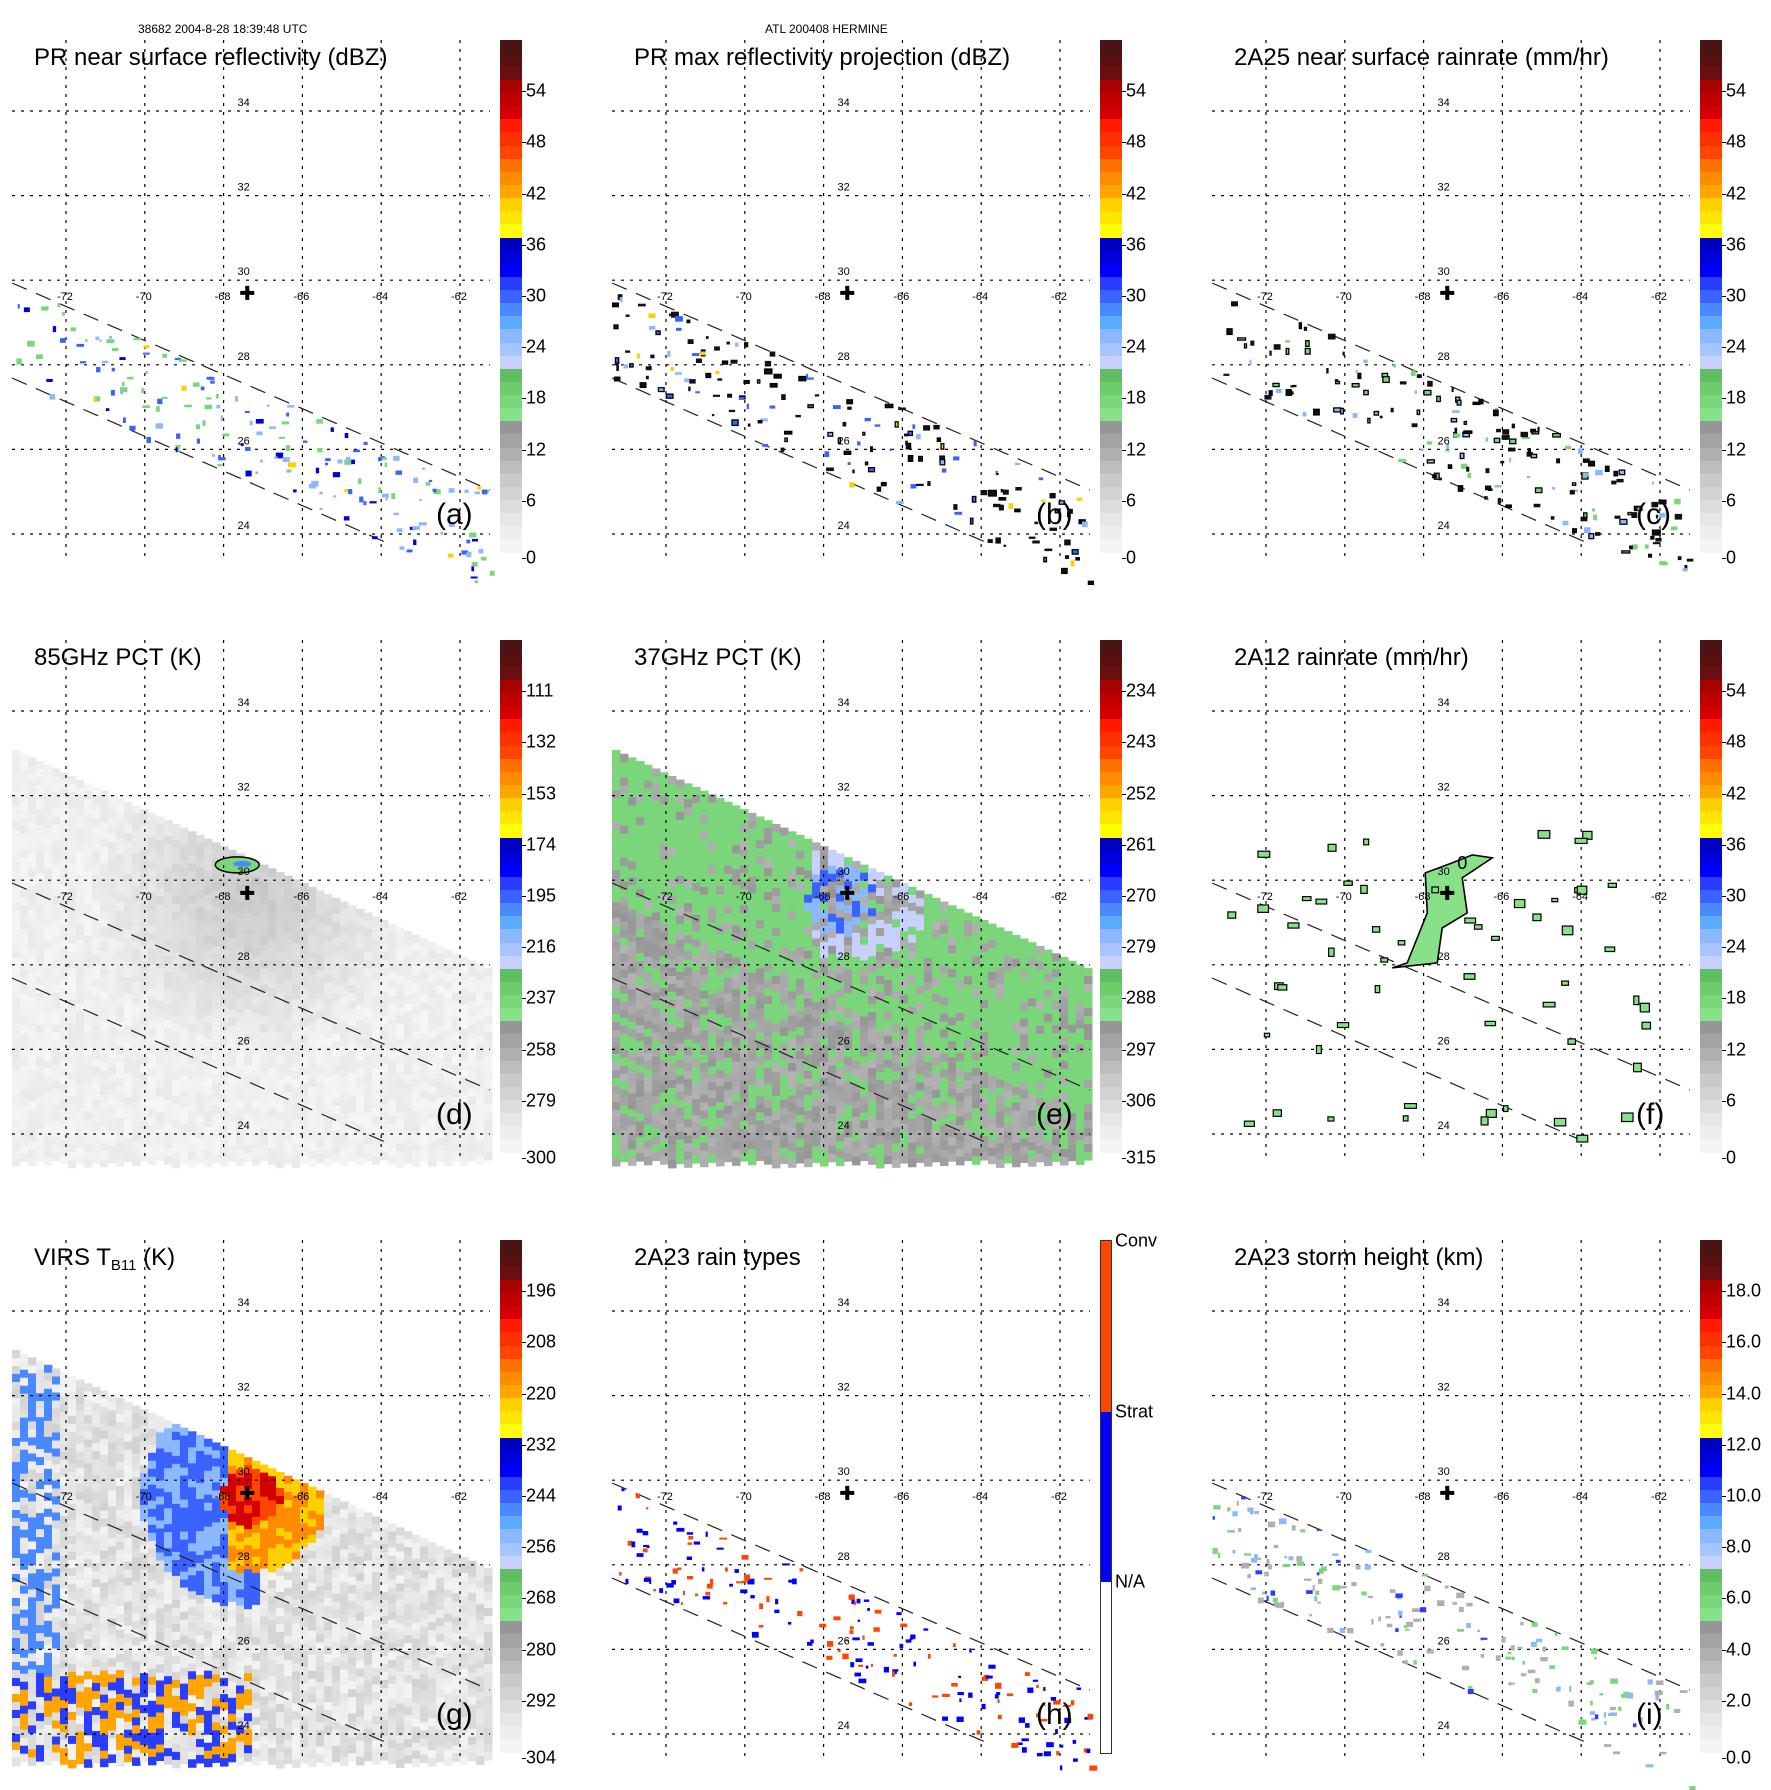 This screenshot has width=1771, height=1790. I want to click on colorbar-tick-label: 48, so click(1136, 142).